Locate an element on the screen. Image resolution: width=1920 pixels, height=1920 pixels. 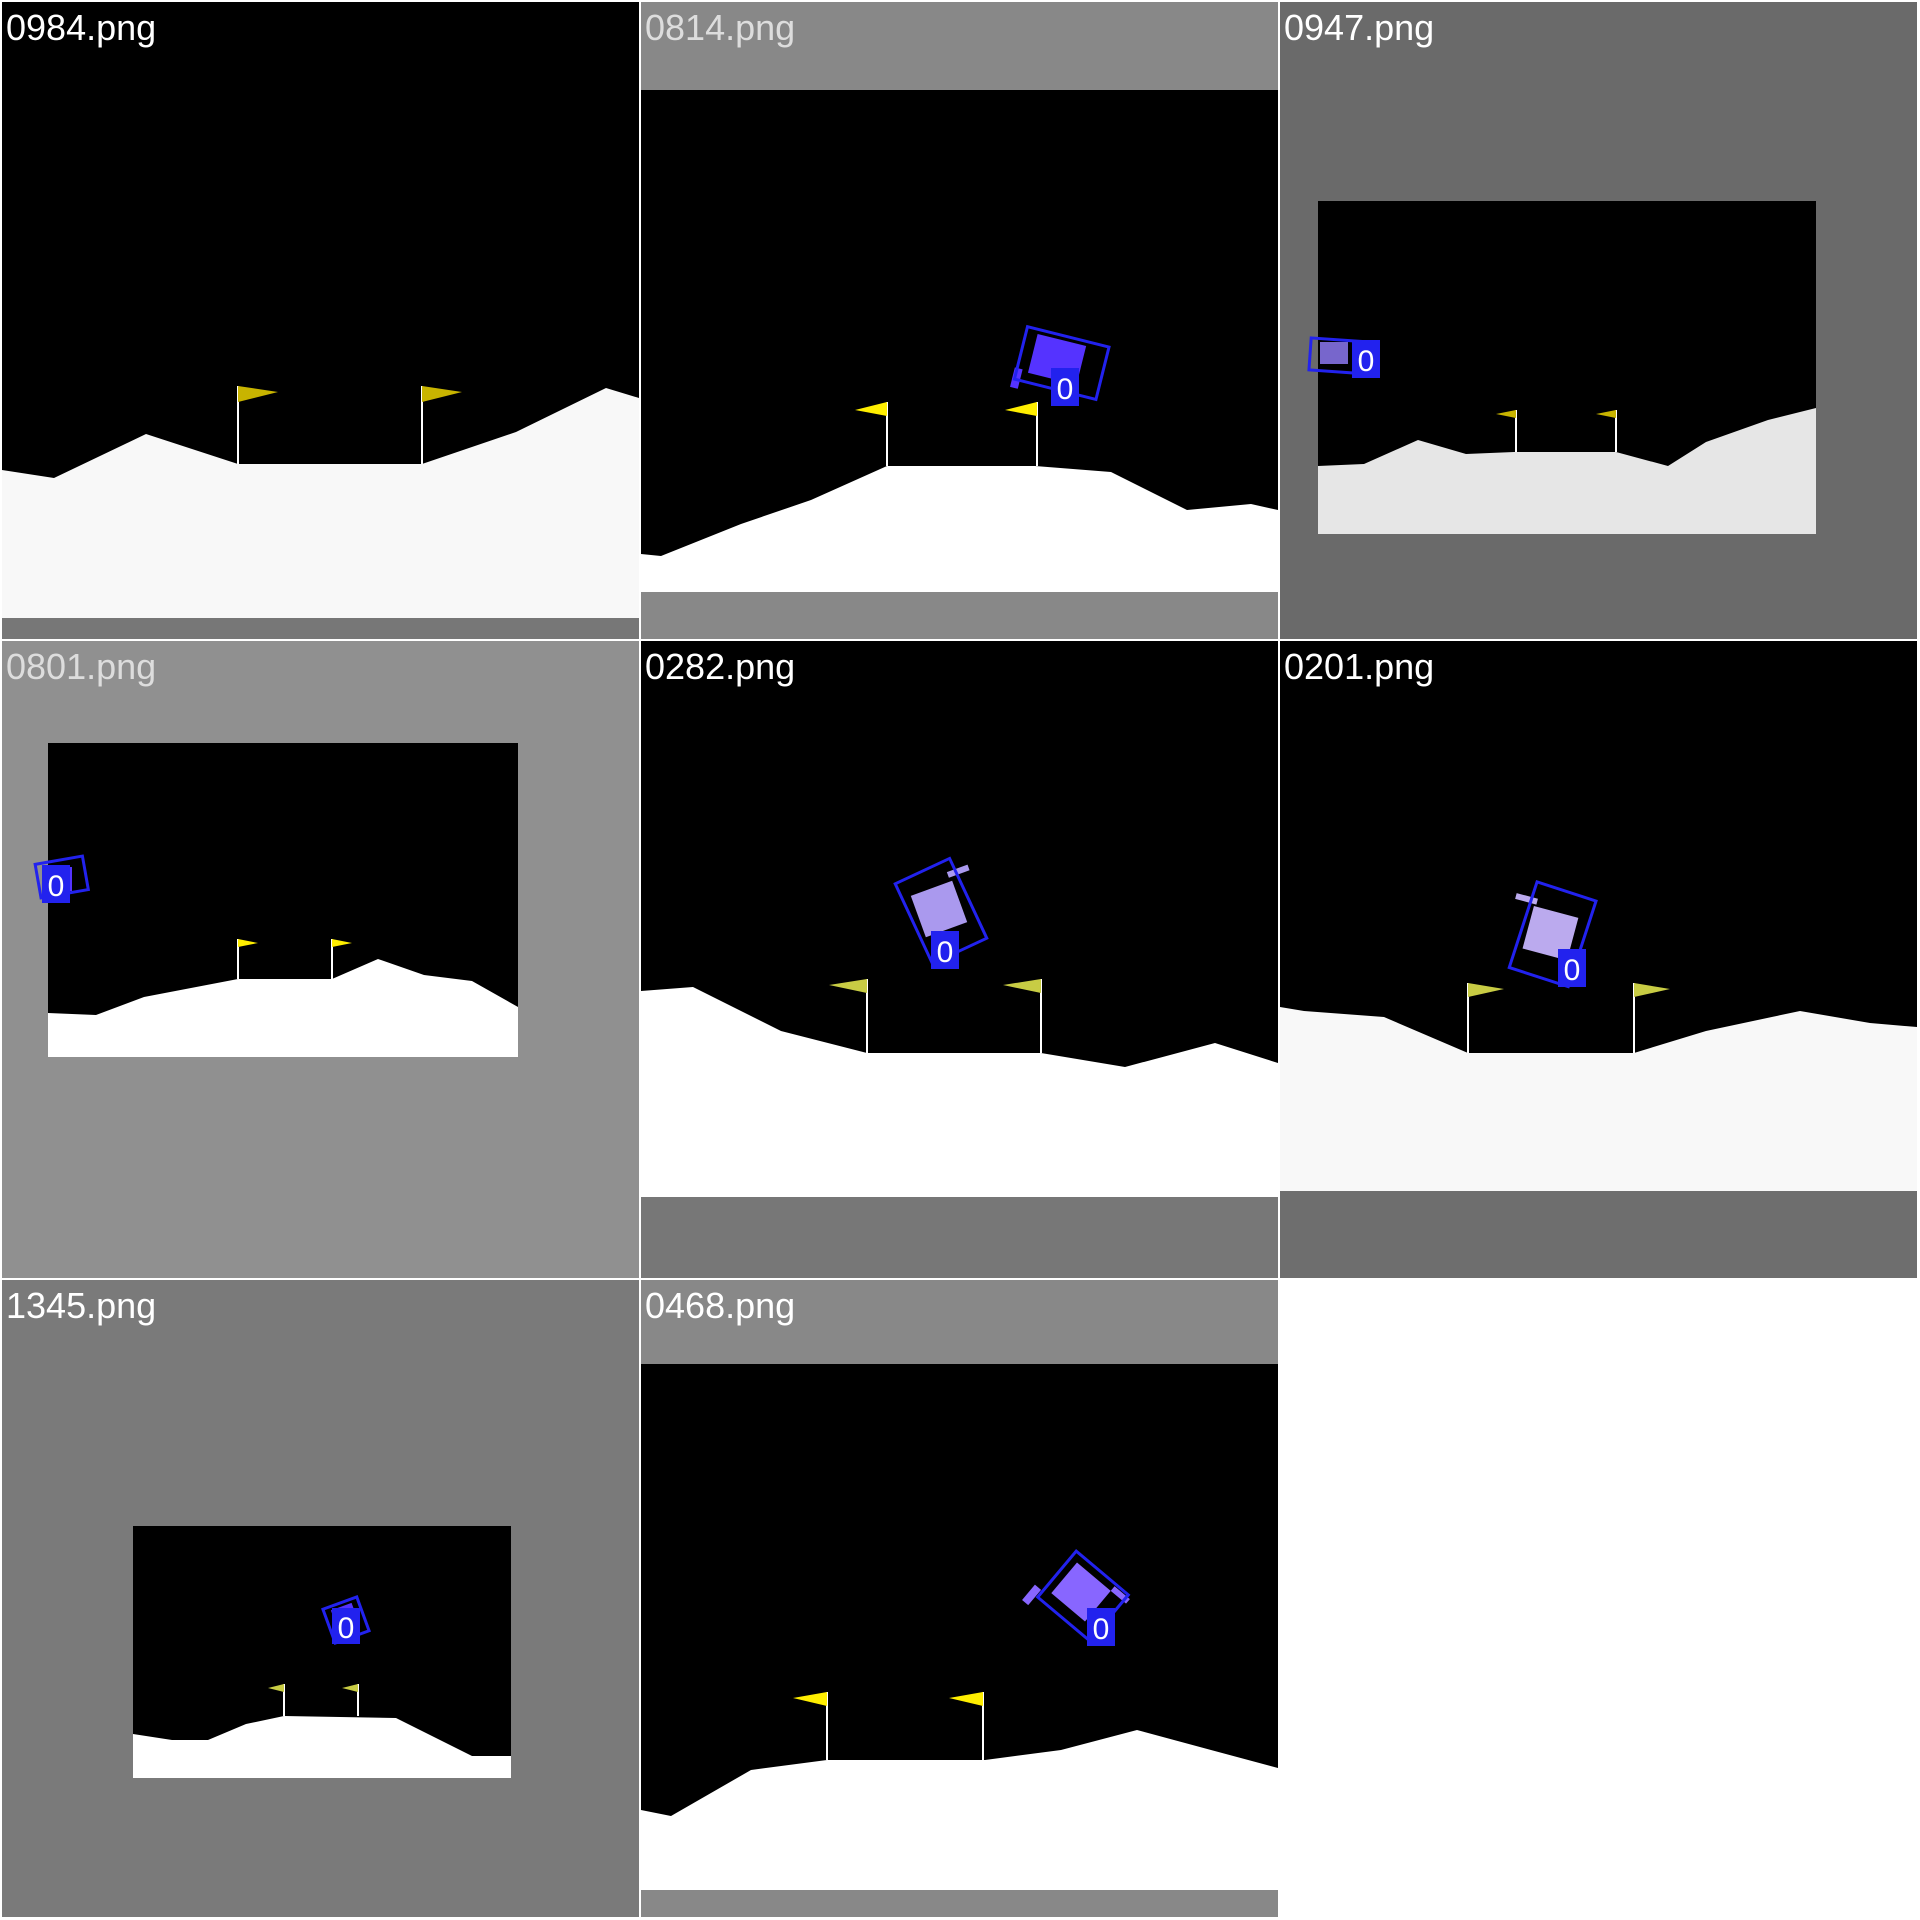
game-frame is located at coordinates (320, 320).